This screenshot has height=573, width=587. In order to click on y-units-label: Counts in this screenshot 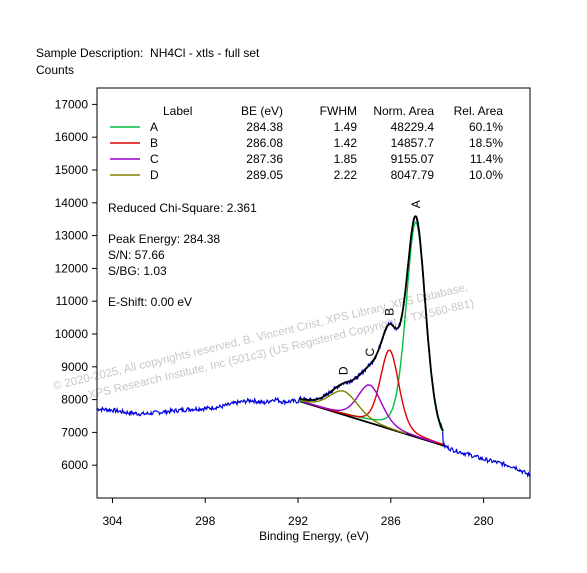, I will do `click(55, 70)`.